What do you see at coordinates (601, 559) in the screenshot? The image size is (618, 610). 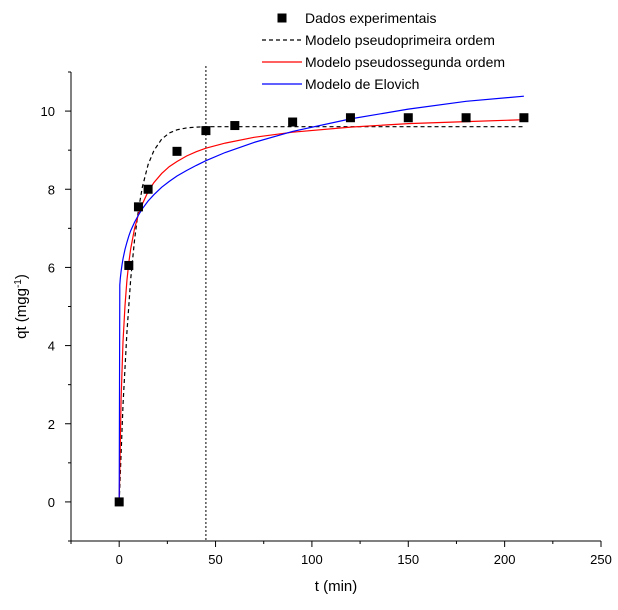 I see `x-tick-label: 250` at bounding box center [601, 559].